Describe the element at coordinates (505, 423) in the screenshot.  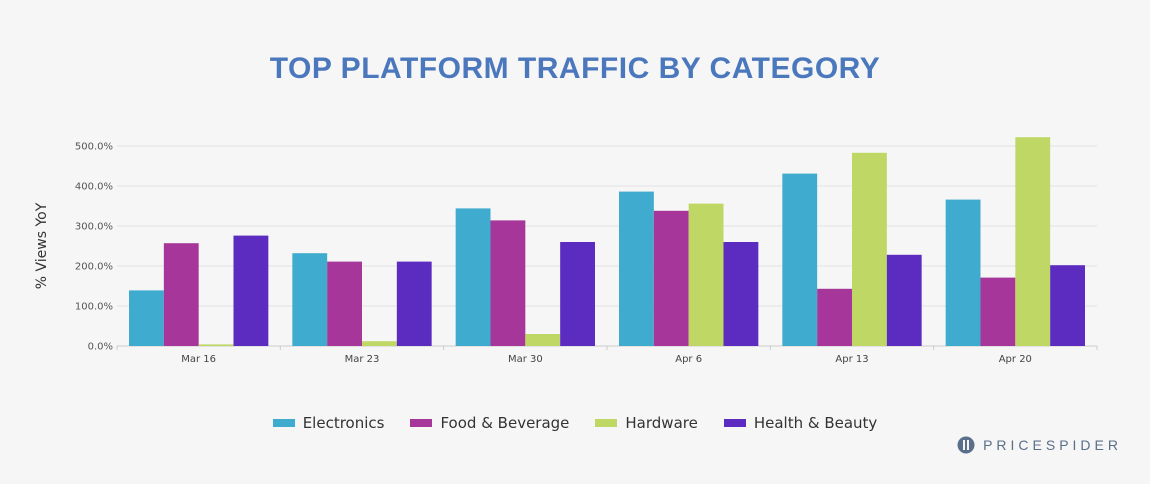
I see `legend-label: Food & Beverage` at that location.